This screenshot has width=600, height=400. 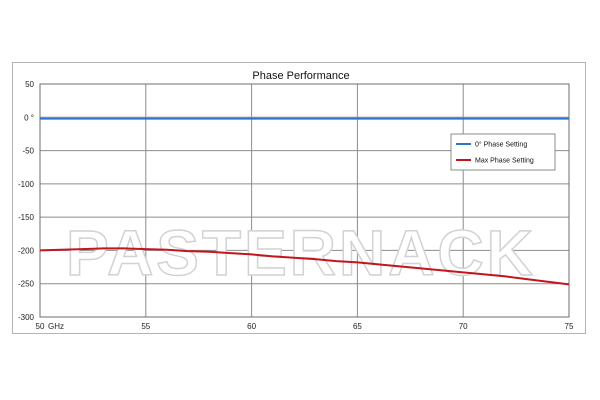 I want to click on y-tick-label: -200, so click(x=26, y=250).